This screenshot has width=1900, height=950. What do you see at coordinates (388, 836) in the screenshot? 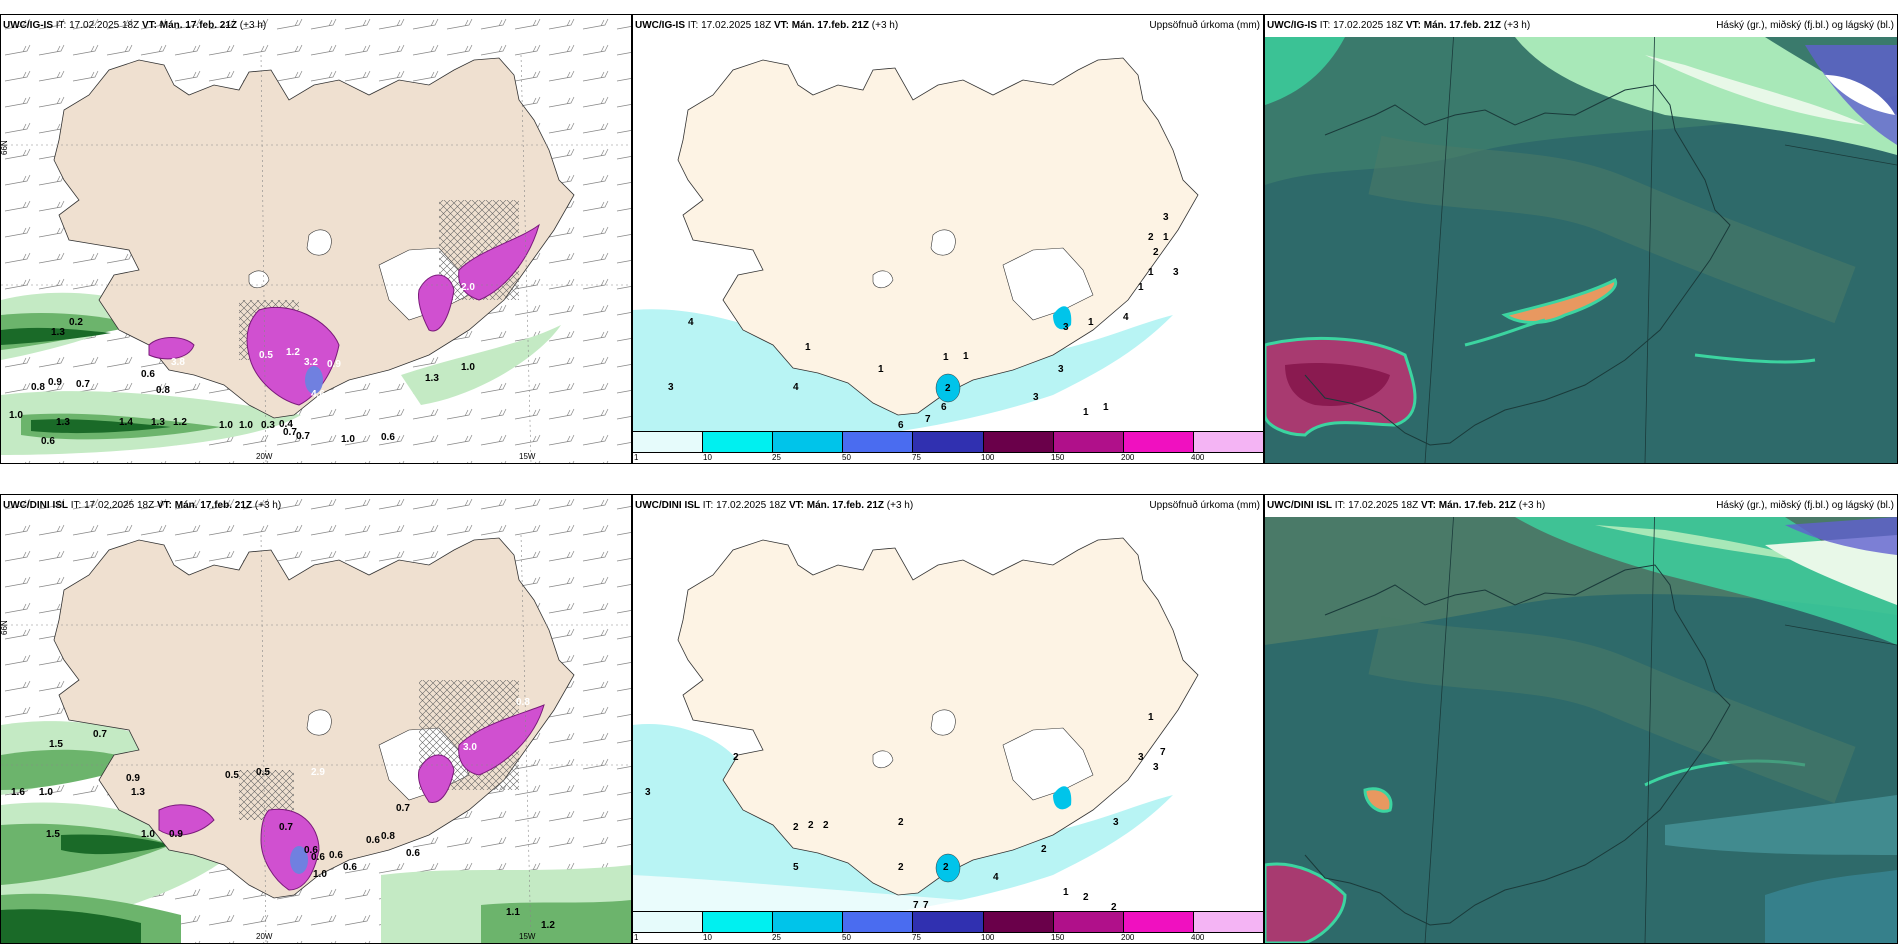
I see `value-label: 0.8` at bounding box center [388, 836].